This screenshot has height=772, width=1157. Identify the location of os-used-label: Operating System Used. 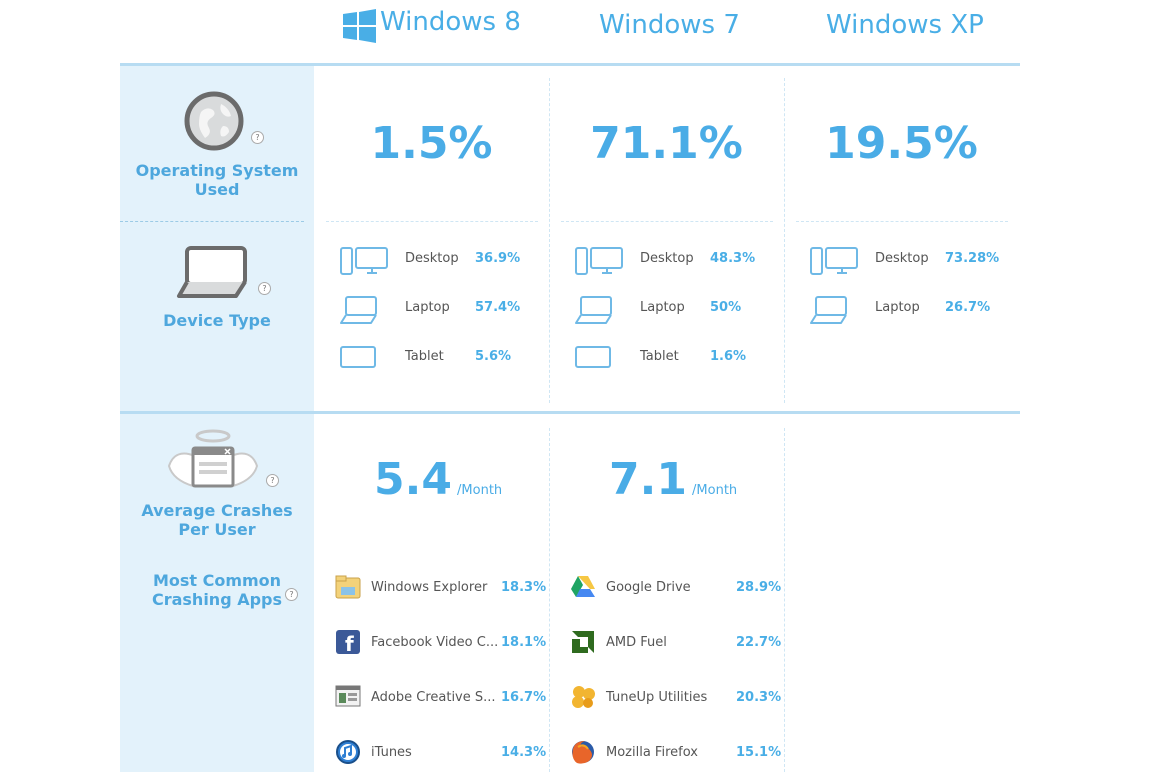
(217, 180).